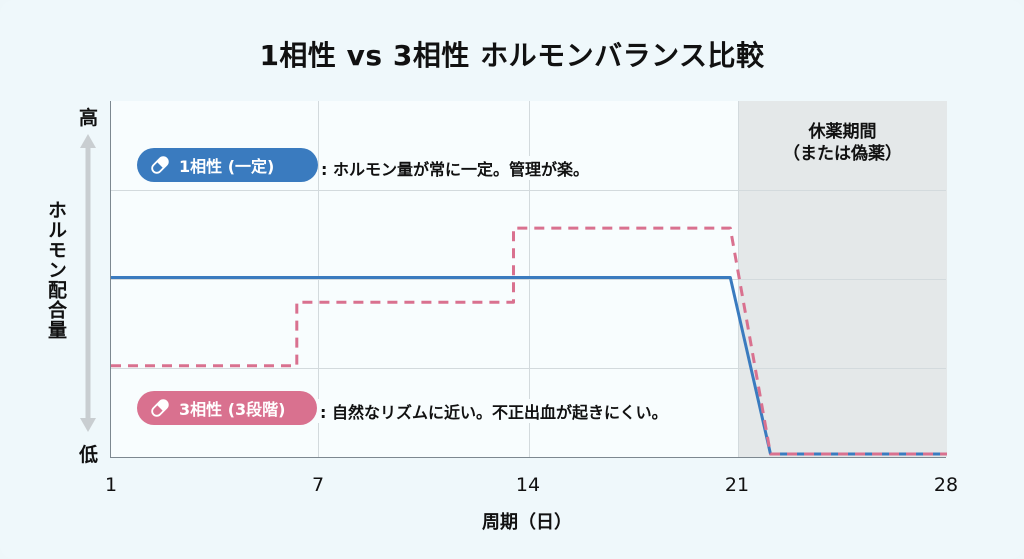 The image size is (1024, 559). I want to click on x-tick: 1, so click(111, 485).